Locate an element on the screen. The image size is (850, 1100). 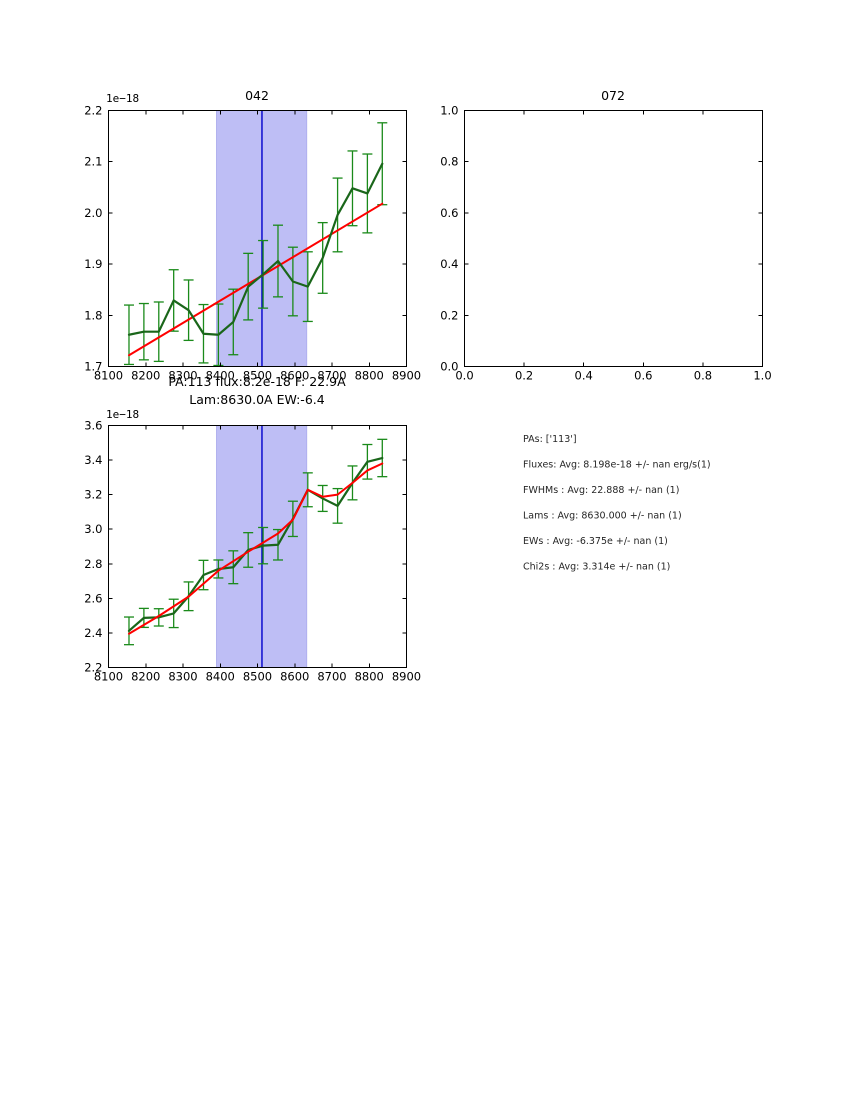
y-tick-label: 0.2 is located at coordinates (449, 315).